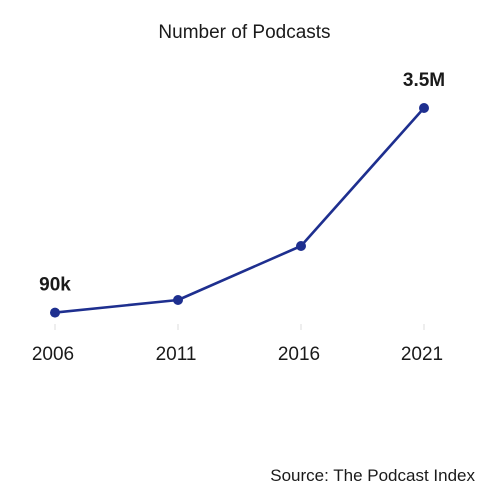  I want to click on x-tick-label: 2011, so click(176, 354).